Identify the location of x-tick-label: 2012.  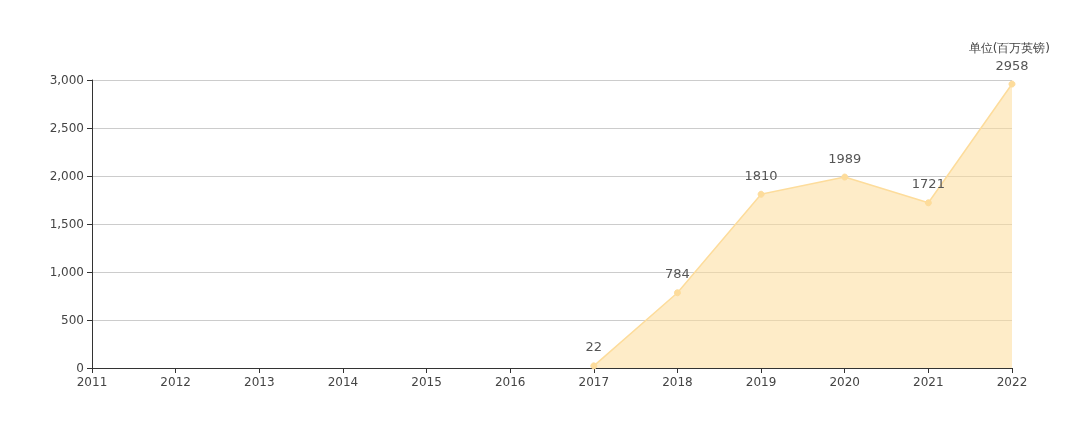
(175, 382).